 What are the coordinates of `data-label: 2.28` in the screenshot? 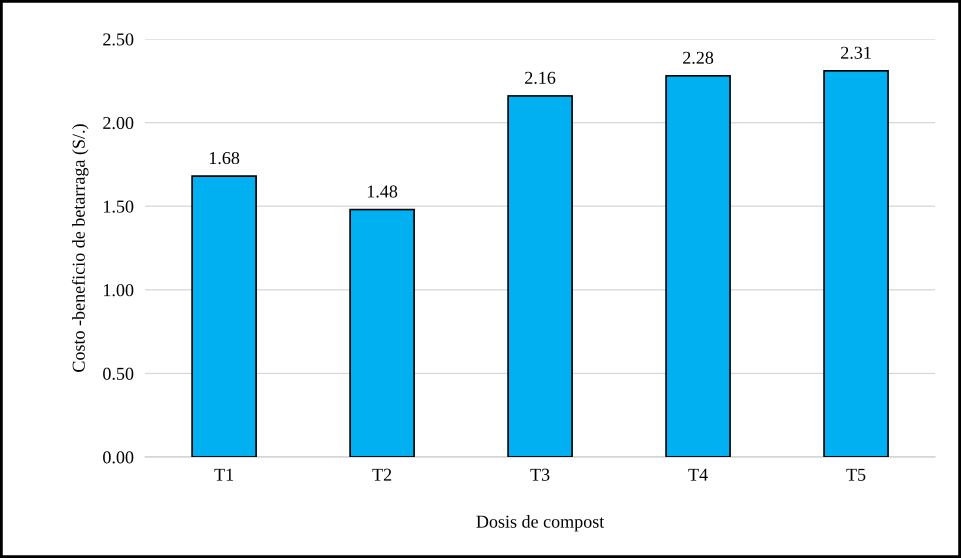 It's located at (698, 58).